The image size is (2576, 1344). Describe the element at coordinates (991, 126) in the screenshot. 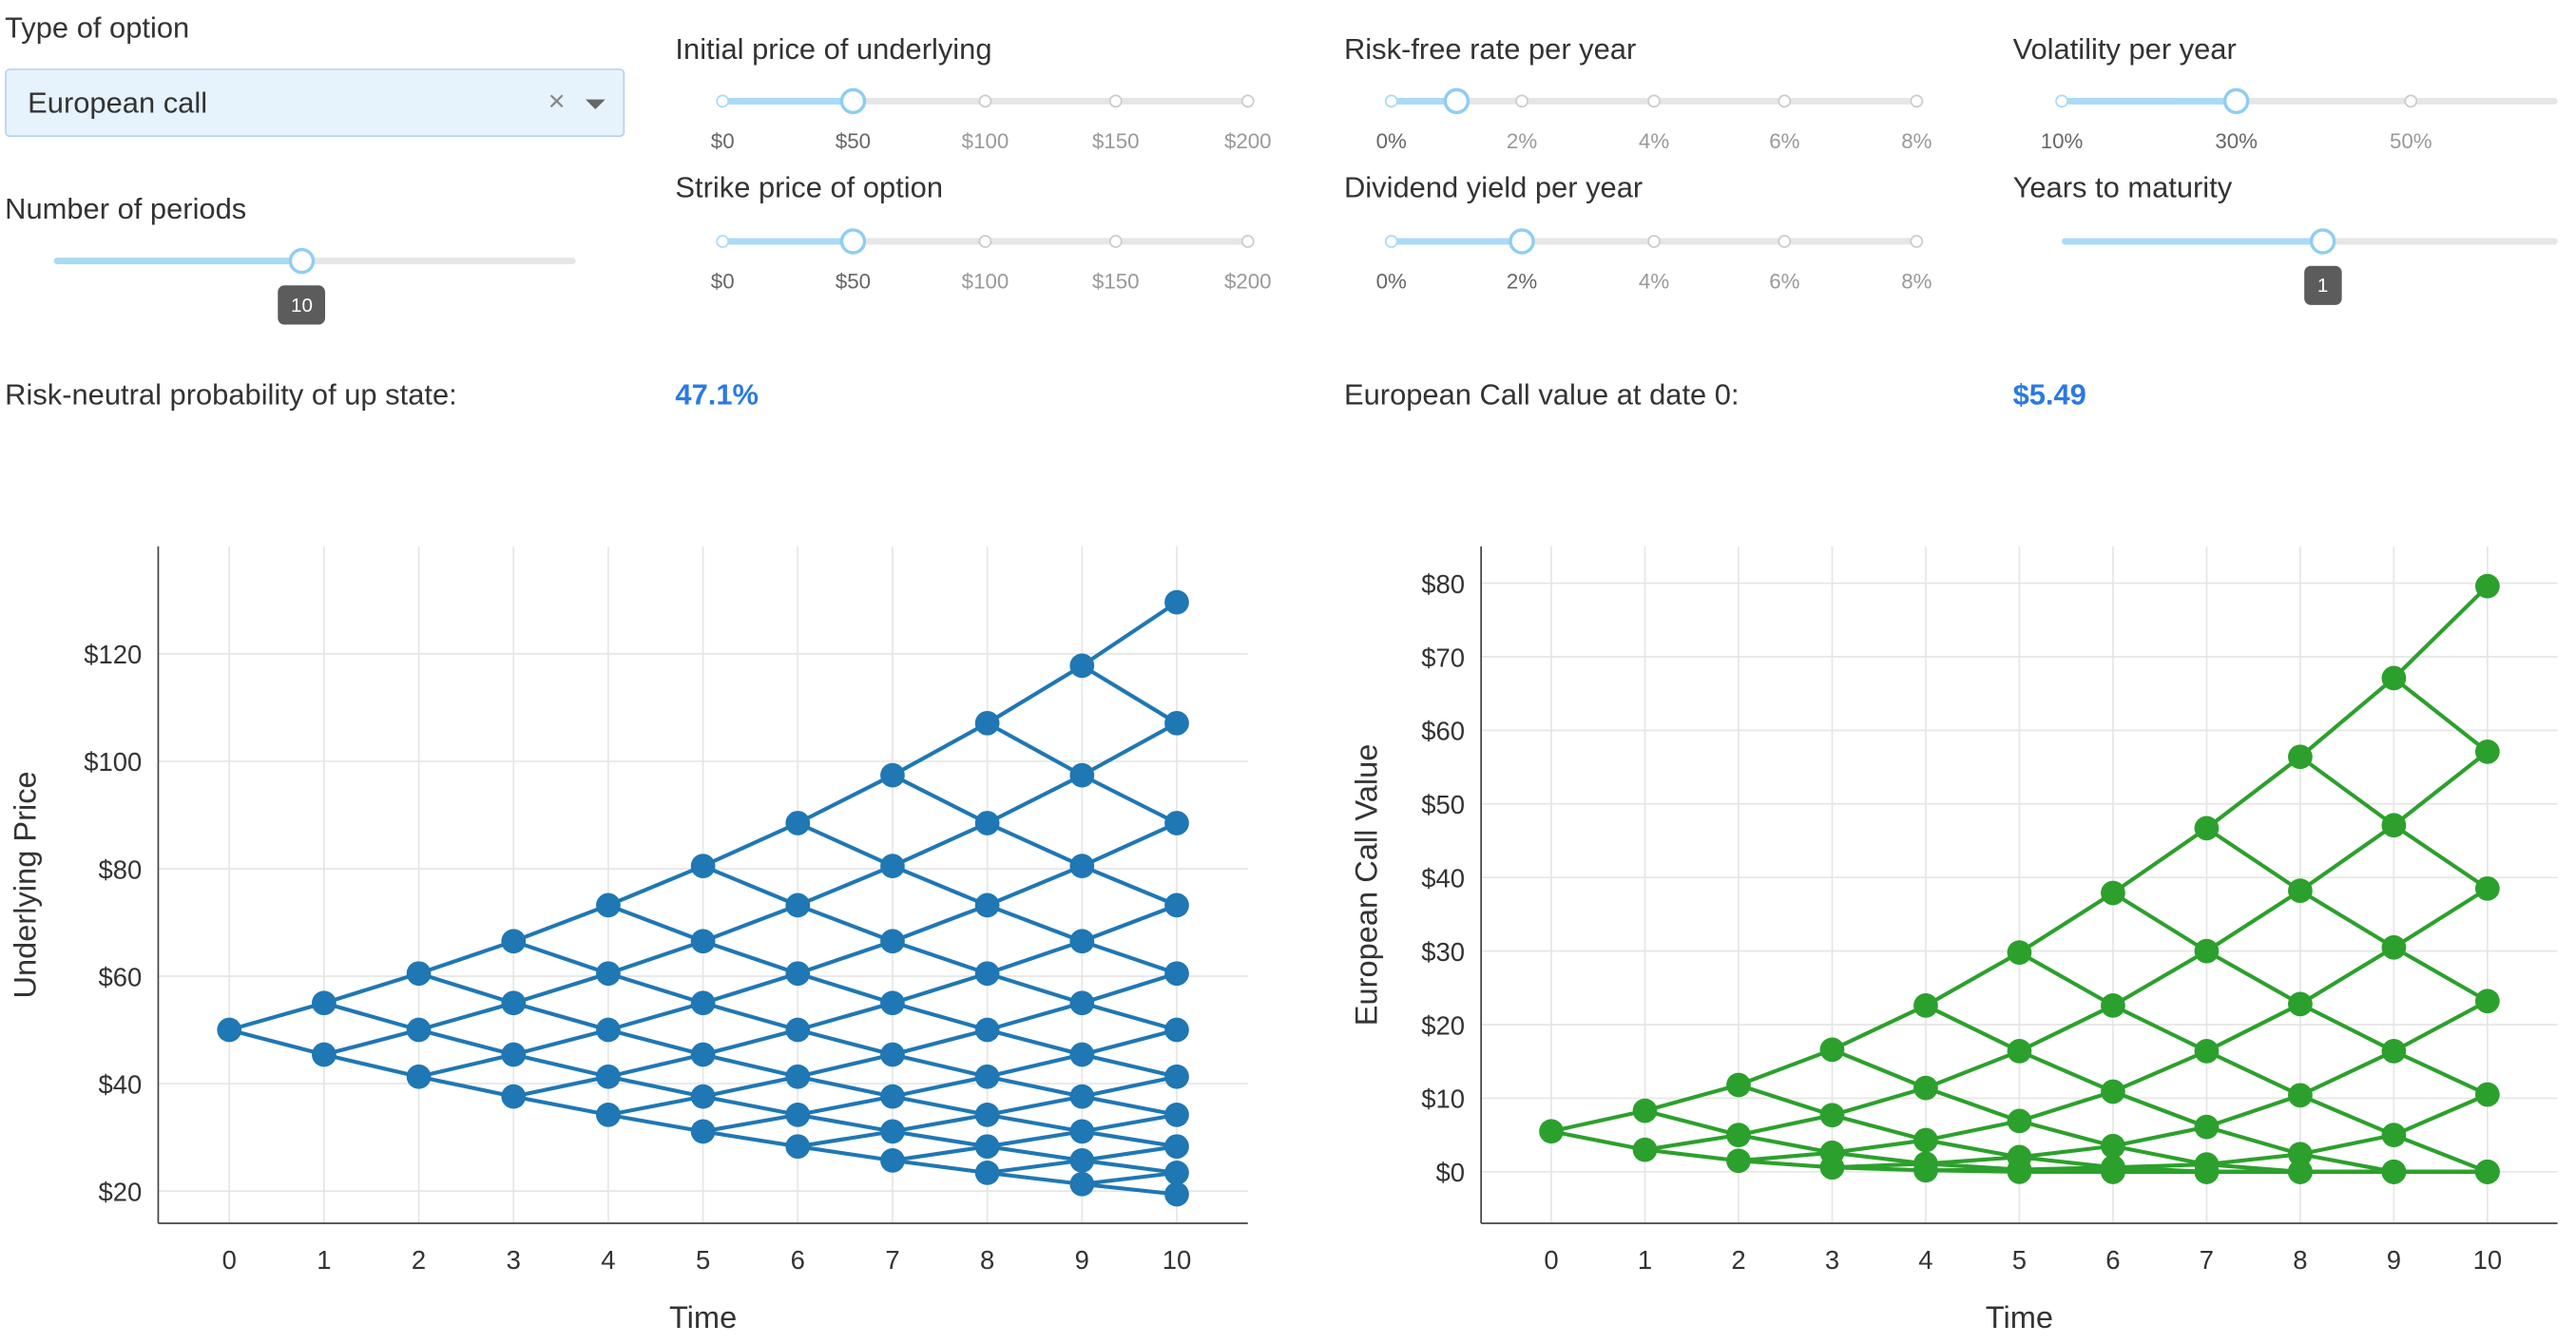

I see `underlying-price-slider: $0 $50 $100 $150 $200` at that location.